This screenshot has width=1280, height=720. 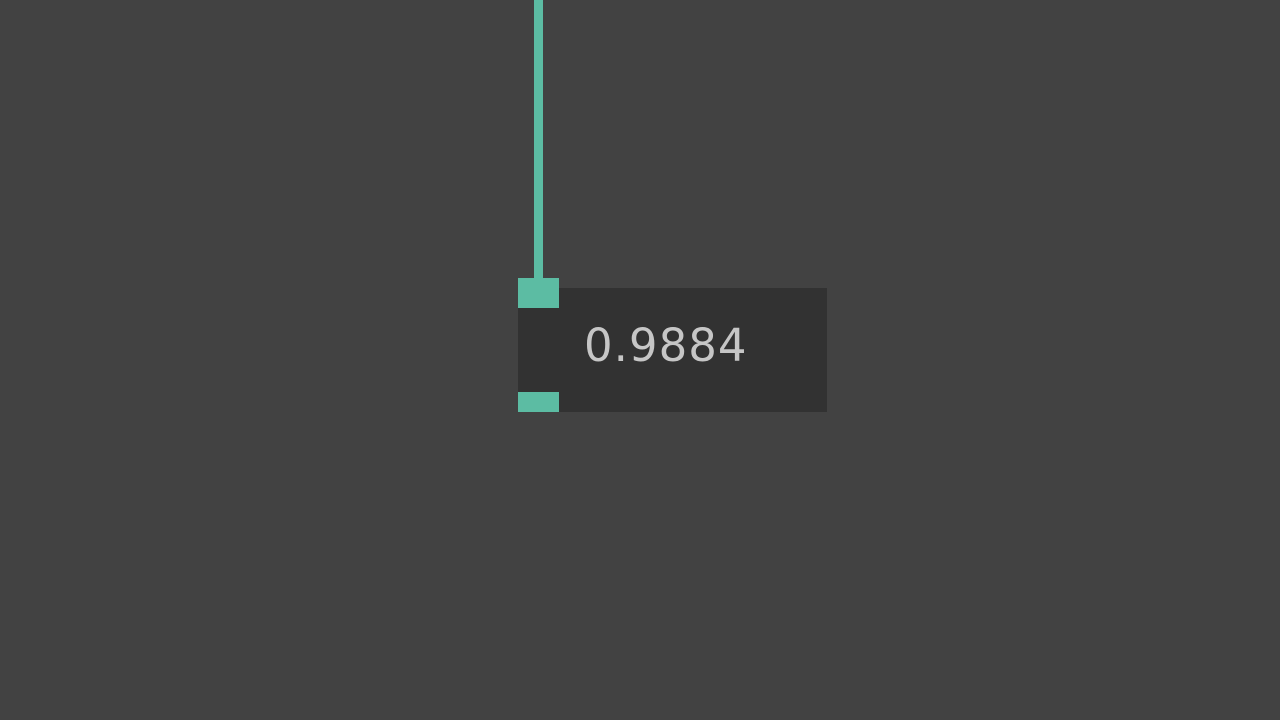 I want to click on number-box-value: 0.9884, so click(x=666, y=345).